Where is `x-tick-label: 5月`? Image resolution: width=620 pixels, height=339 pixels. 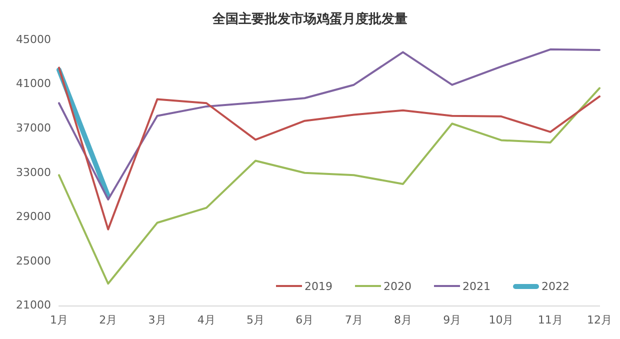 x-tick-label: 5月 is located at coordinates (255, 319).